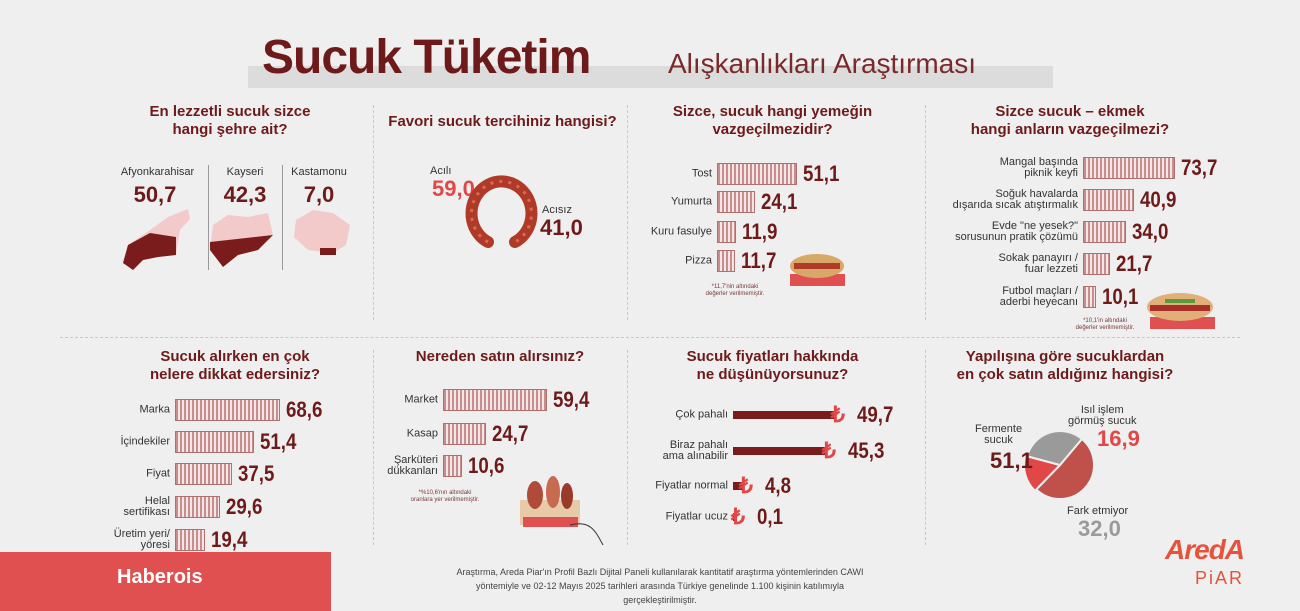 This screenshot has height=611, width=1300. I want to click on pie-label: Fark etmiyor, so click(1098, 511).